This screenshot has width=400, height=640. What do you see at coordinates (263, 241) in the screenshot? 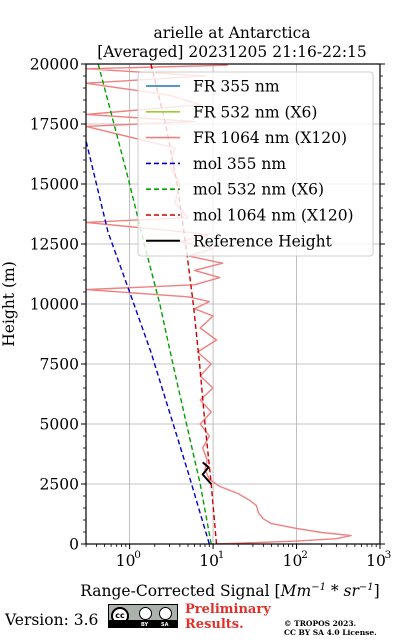
I see `legend-label: Reference Height` at bounding box center [263, 241].